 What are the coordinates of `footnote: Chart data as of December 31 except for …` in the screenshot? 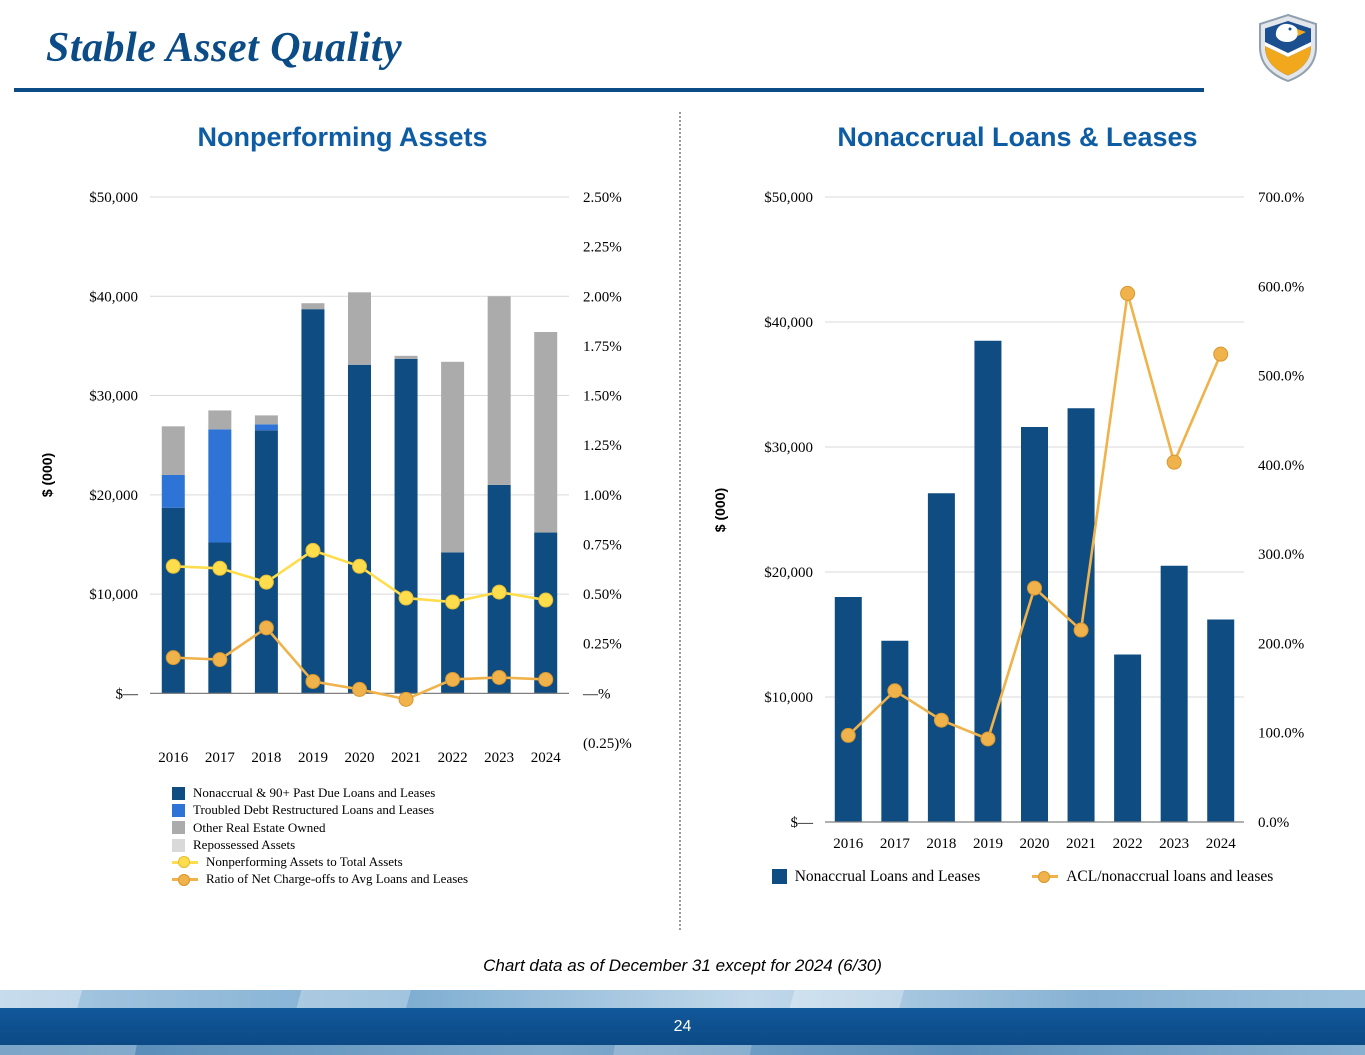 It's located at (682, 965).